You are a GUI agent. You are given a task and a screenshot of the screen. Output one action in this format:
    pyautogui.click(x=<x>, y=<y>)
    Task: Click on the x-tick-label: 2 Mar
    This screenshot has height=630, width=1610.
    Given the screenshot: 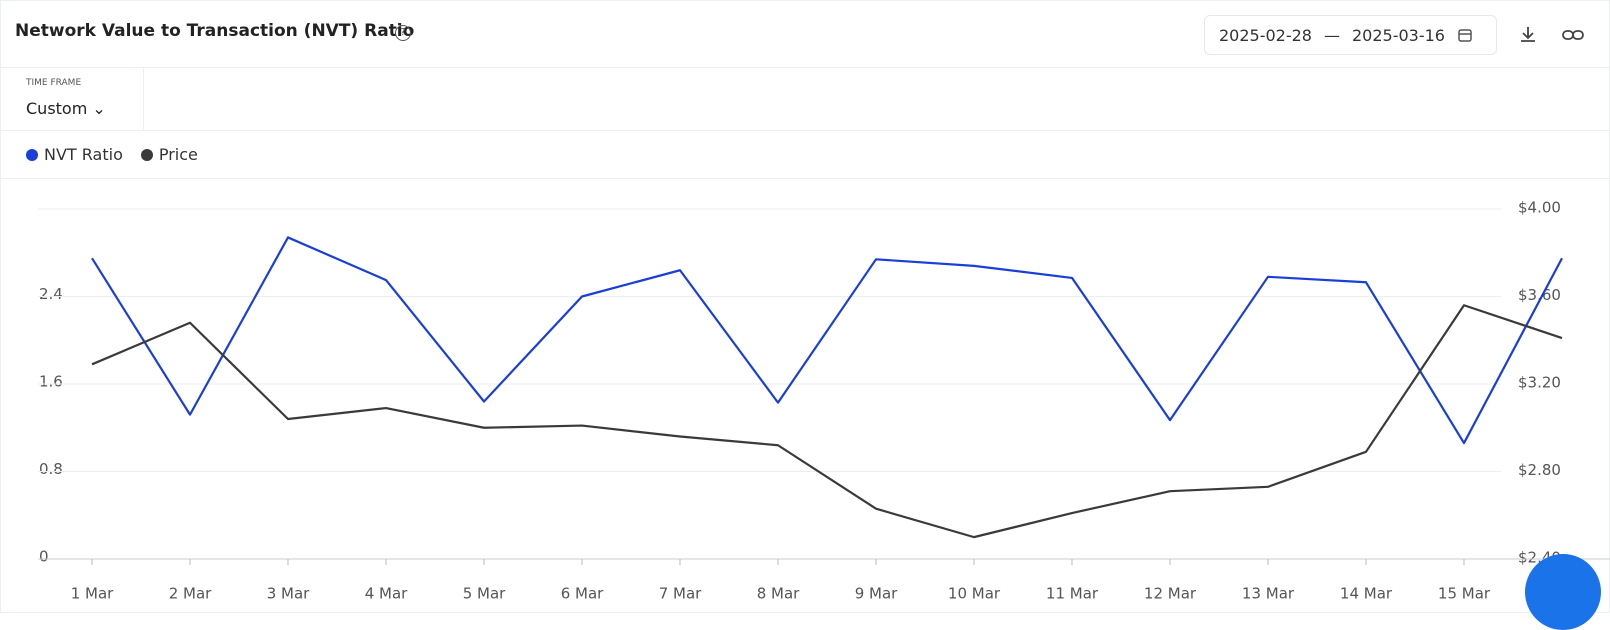 What is the action you would take?
    pyautogui.click(x=190, y=594)
    